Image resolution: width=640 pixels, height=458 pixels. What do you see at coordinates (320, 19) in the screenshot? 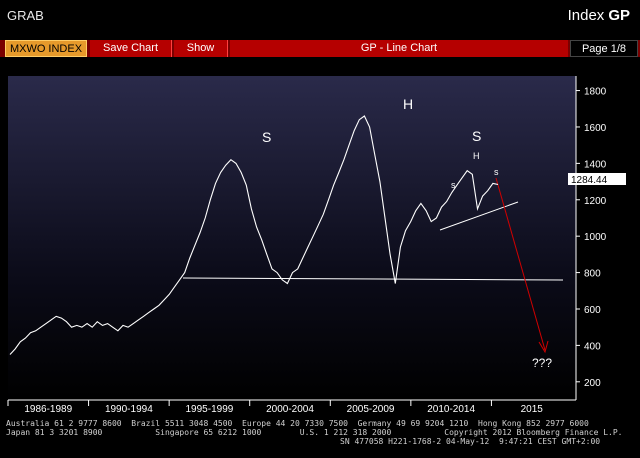
I see `title-bar: GRAB Index GP` at bounding box center [320, 19].